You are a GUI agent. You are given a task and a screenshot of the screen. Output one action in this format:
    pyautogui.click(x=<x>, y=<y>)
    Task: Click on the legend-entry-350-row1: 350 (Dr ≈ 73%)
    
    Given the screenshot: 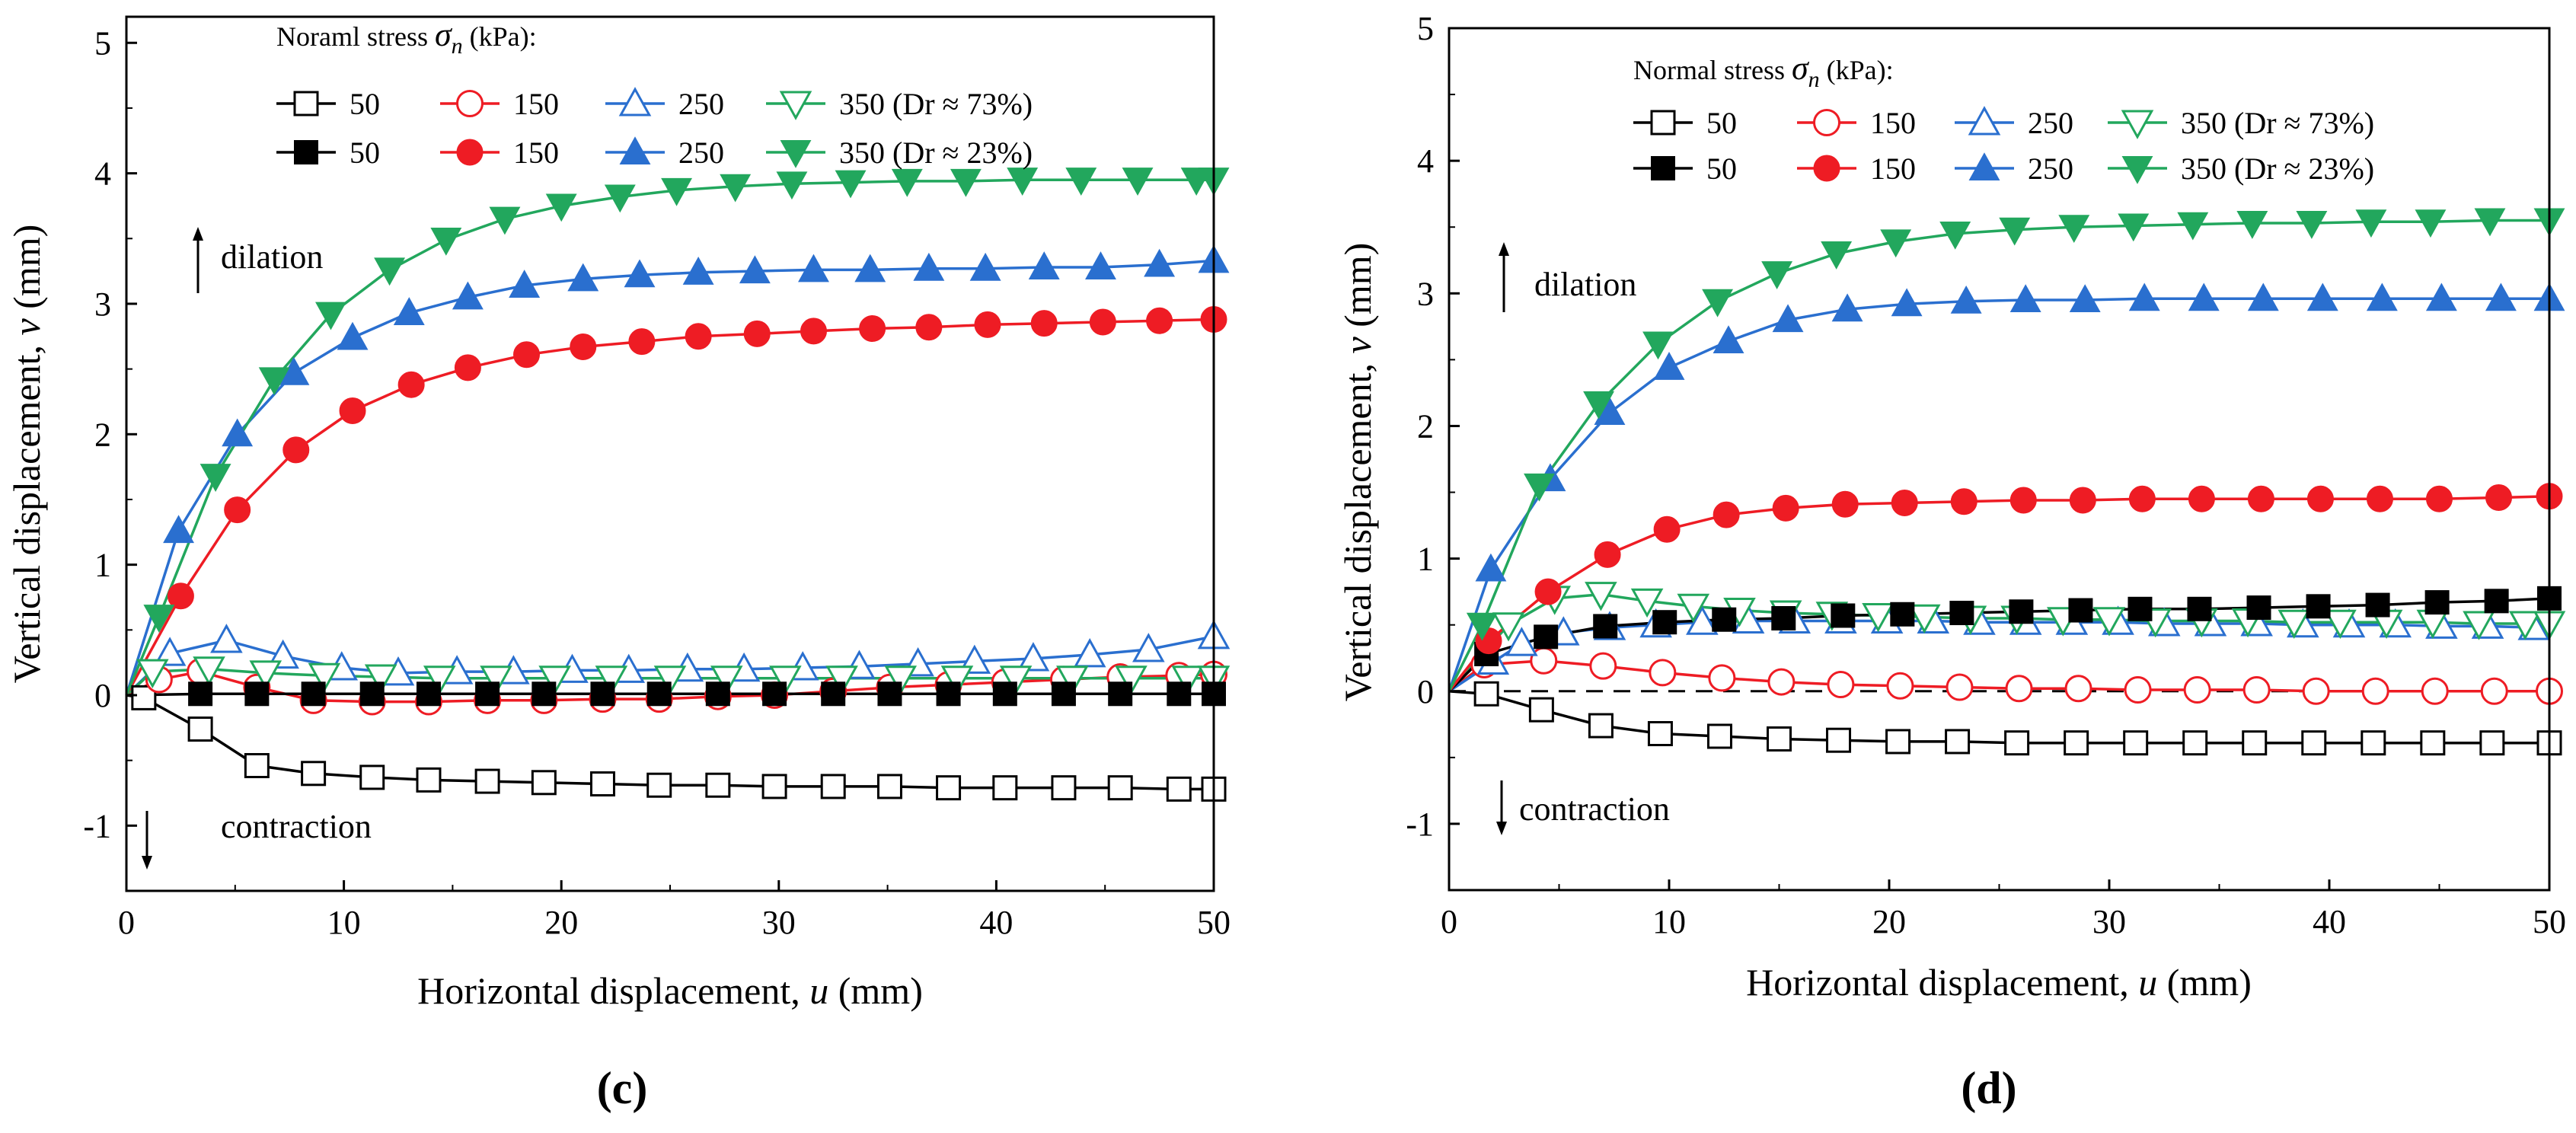 What is the action you would take?
    pyautogui.click(x=2241, y=123)
    